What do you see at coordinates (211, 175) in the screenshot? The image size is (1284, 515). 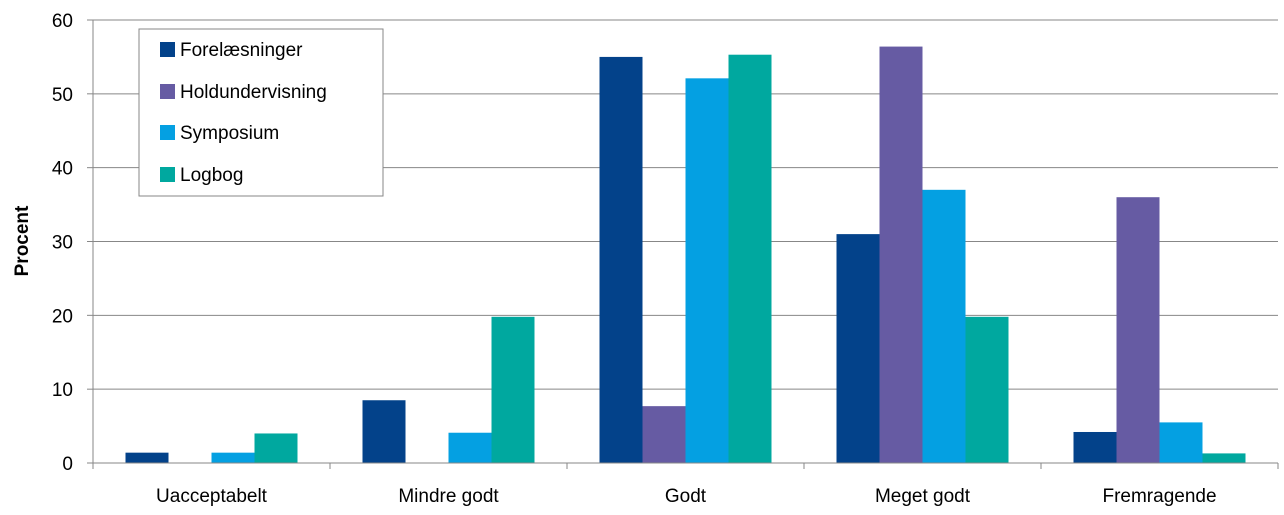 I see `legend-label: Logbog` at bounding box center [211, 175].